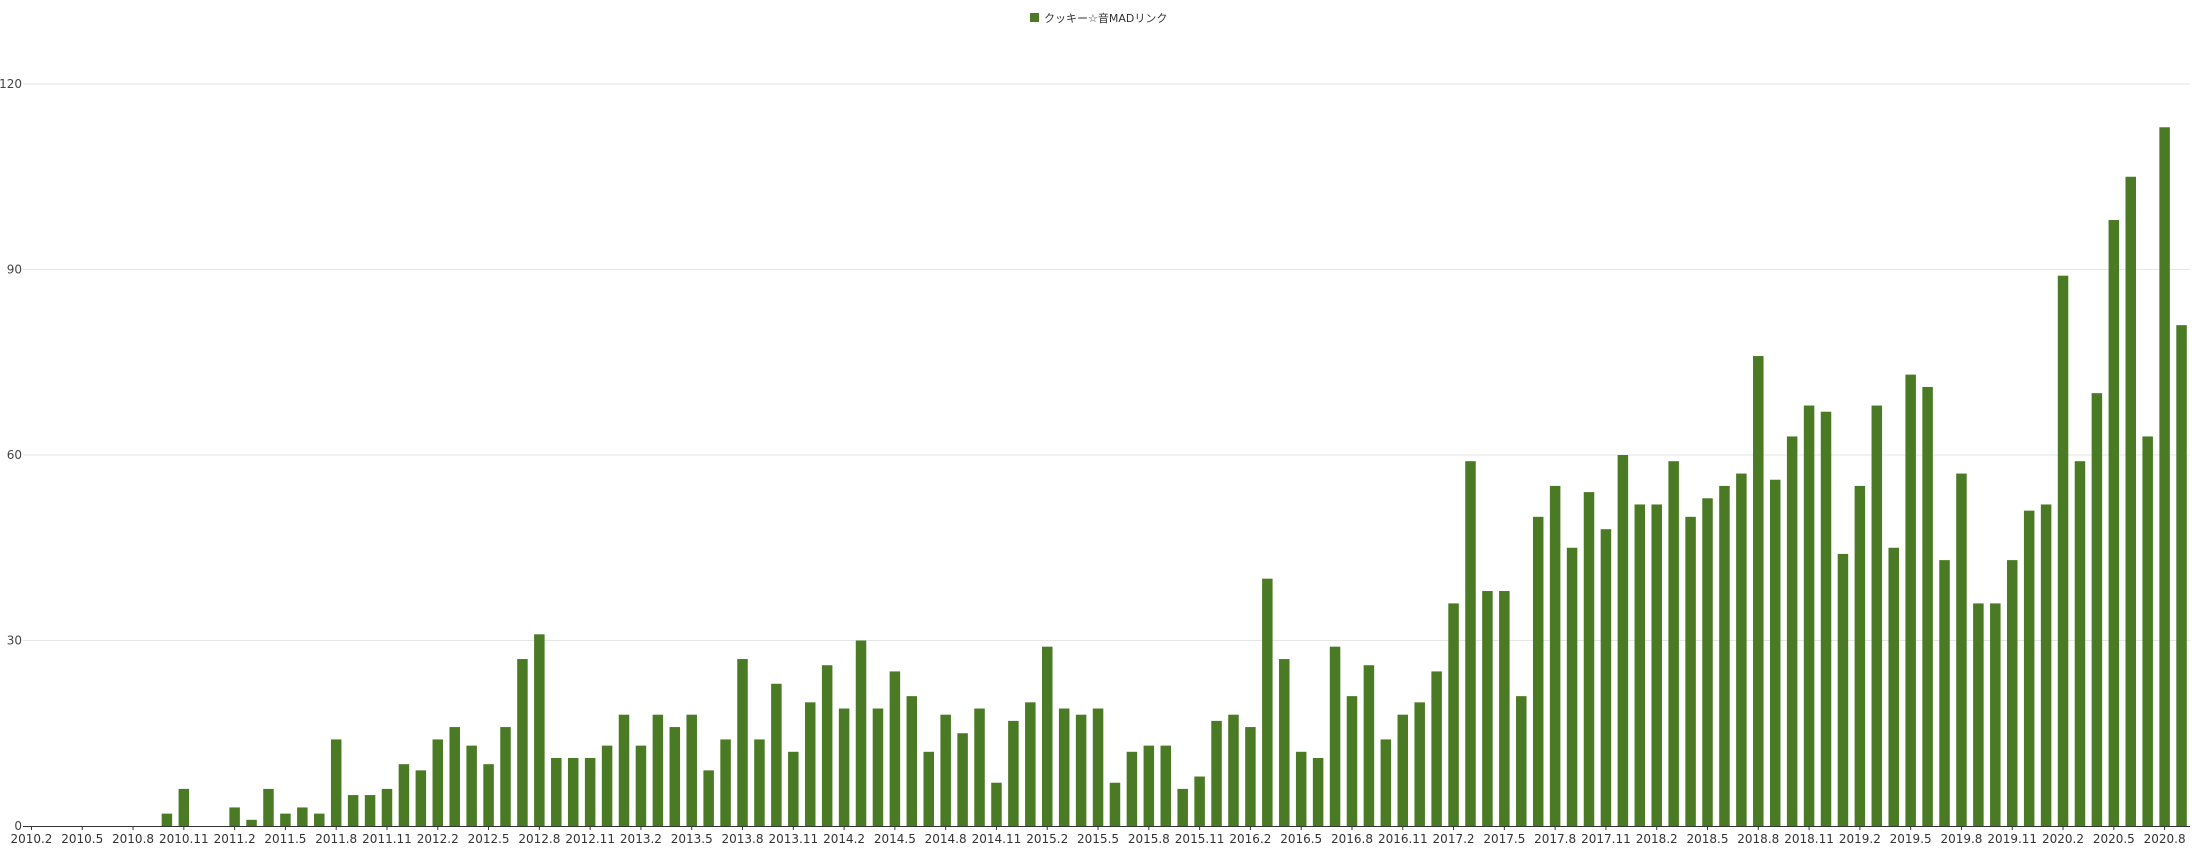  I want to click on x-tick-label: 2015.5, so click(1098, 839).